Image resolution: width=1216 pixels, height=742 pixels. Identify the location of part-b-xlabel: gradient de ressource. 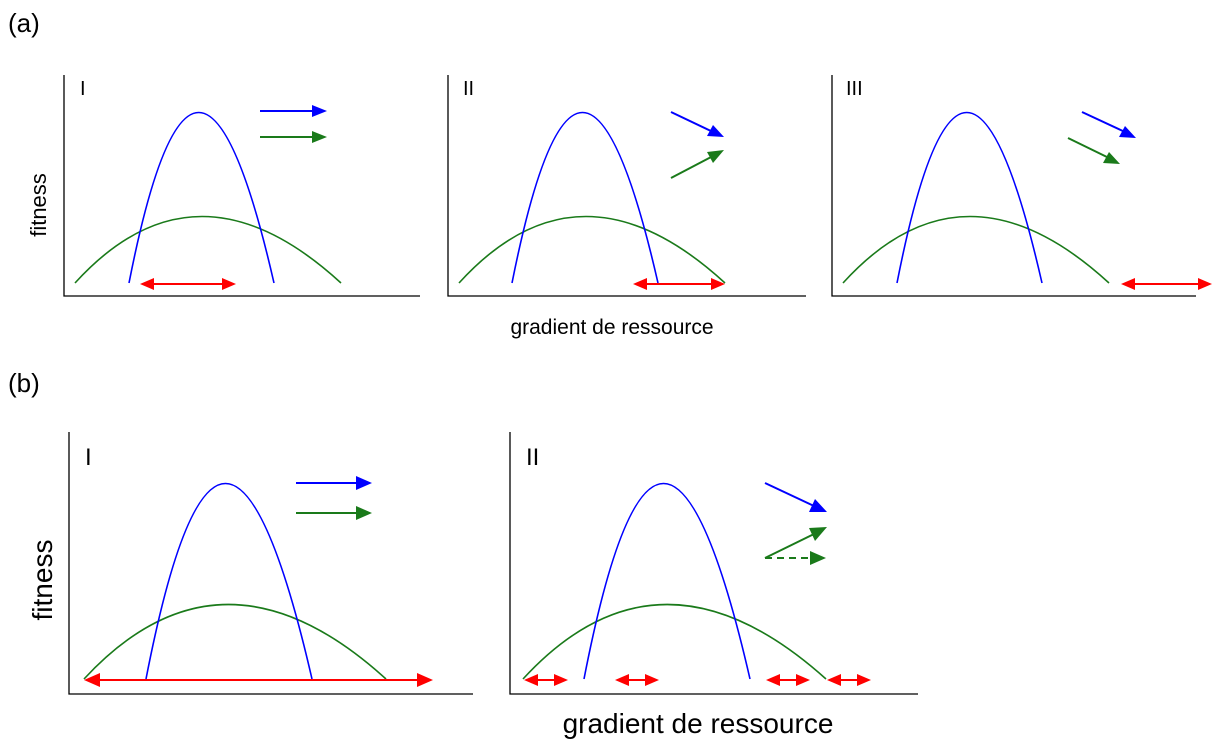
(698, 723).